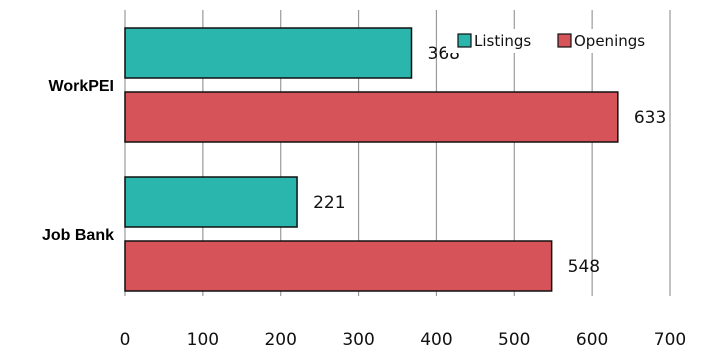 This screenshot has height=352, width=704. I want to click on legend-background, so click(554, 41).